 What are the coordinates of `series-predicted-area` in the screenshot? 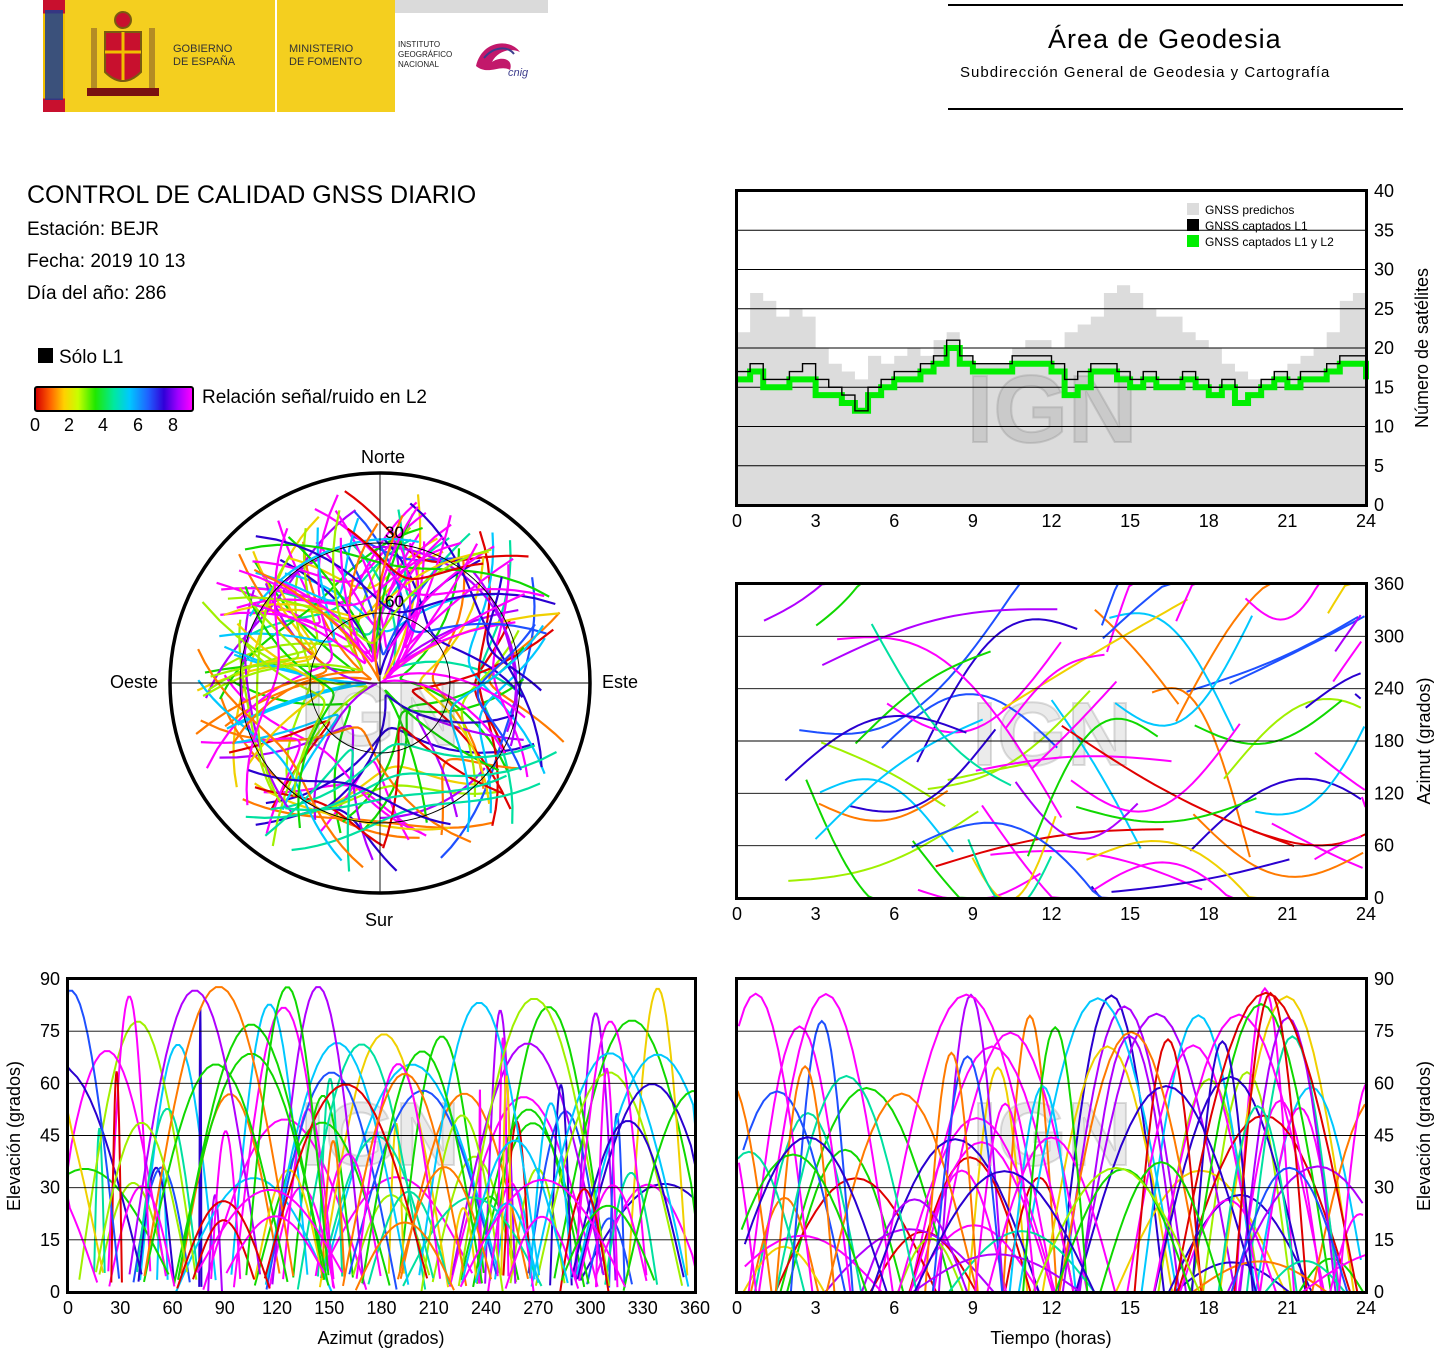 It's located at (1051, 395).